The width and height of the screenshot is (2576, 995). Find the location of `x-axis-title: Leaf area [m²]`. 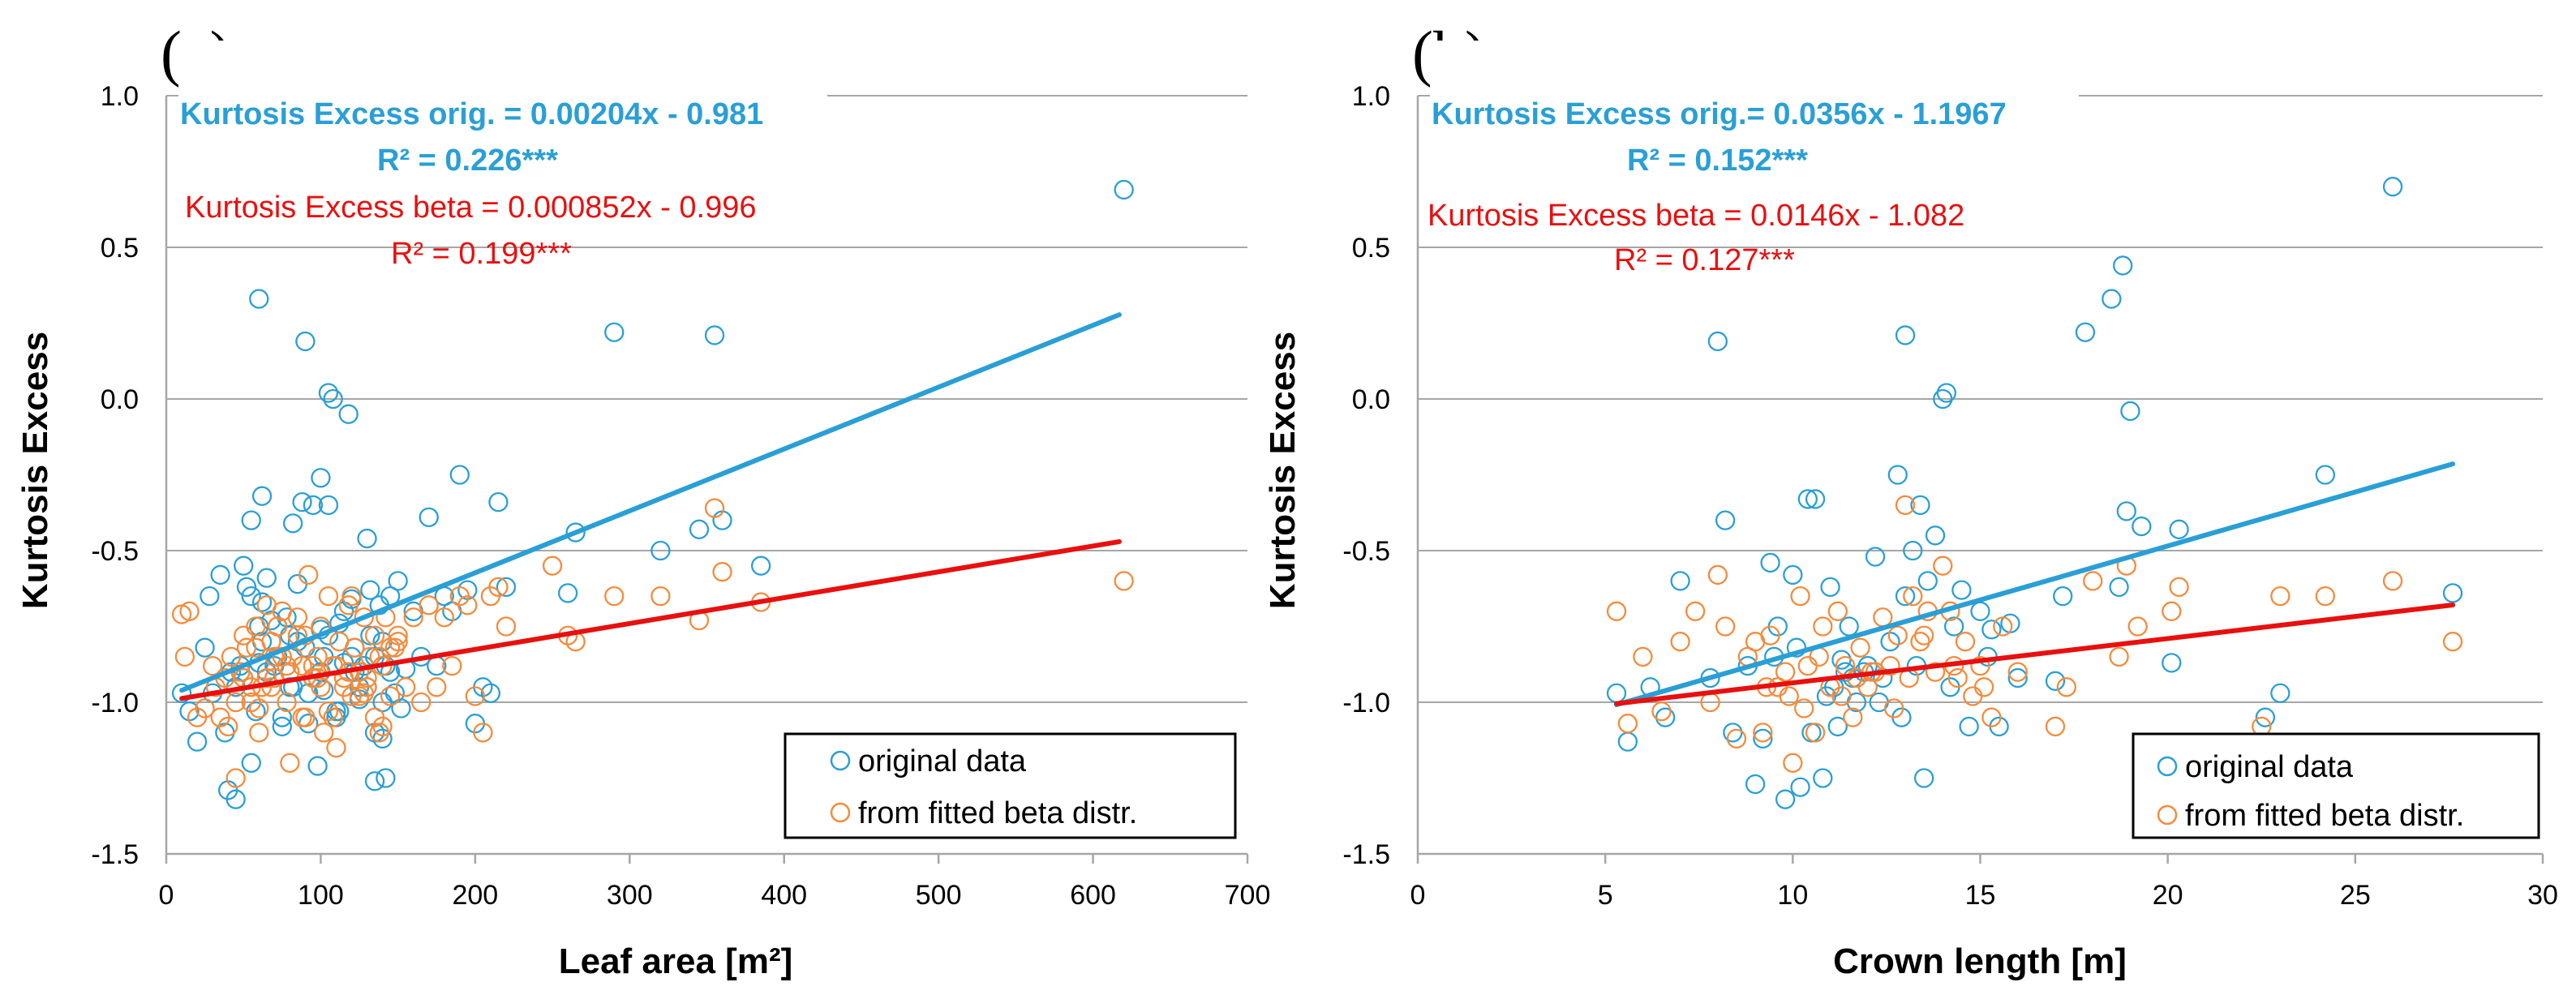

x-axis-title: Leaf area [m²] is located at coordinates (676, 961).